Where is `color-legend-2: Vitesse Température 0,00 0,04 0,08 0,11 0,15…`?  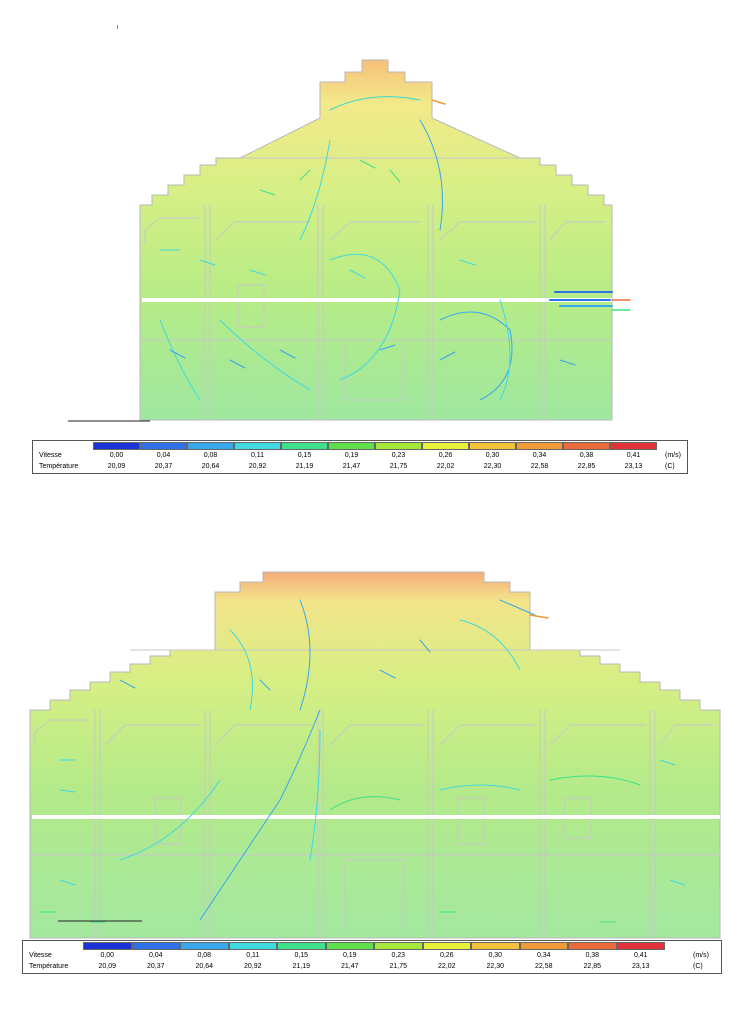
color-legend-2: Vitesse Température 0,00 0,04 0,08 0,11 0,15… is located at coordinates (372, 957).